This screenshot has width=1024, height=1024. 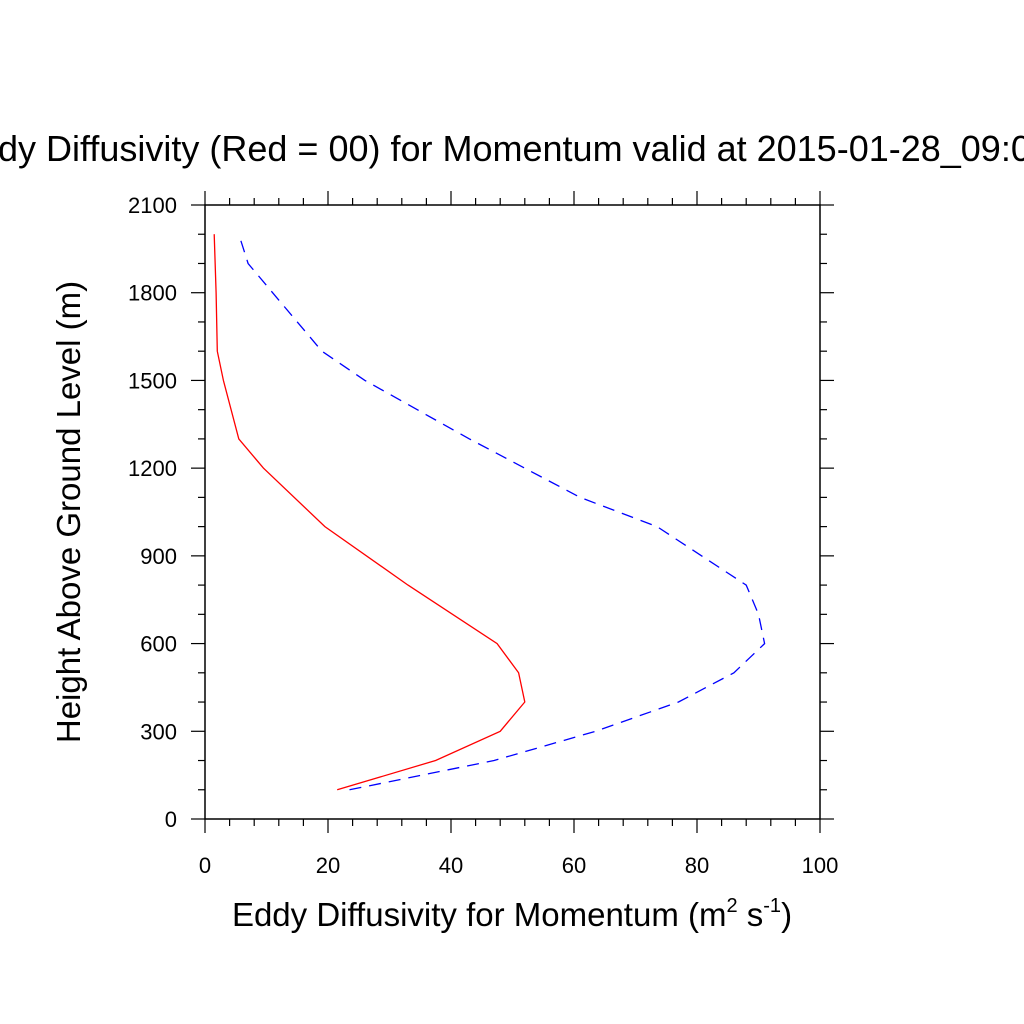 What do you see at coordinates (512, 914) in the screenshot?
I see `x-axis-label: Eddy Diffusivity for Momentum (m2 s-1)` at bounding box center [512, 914].